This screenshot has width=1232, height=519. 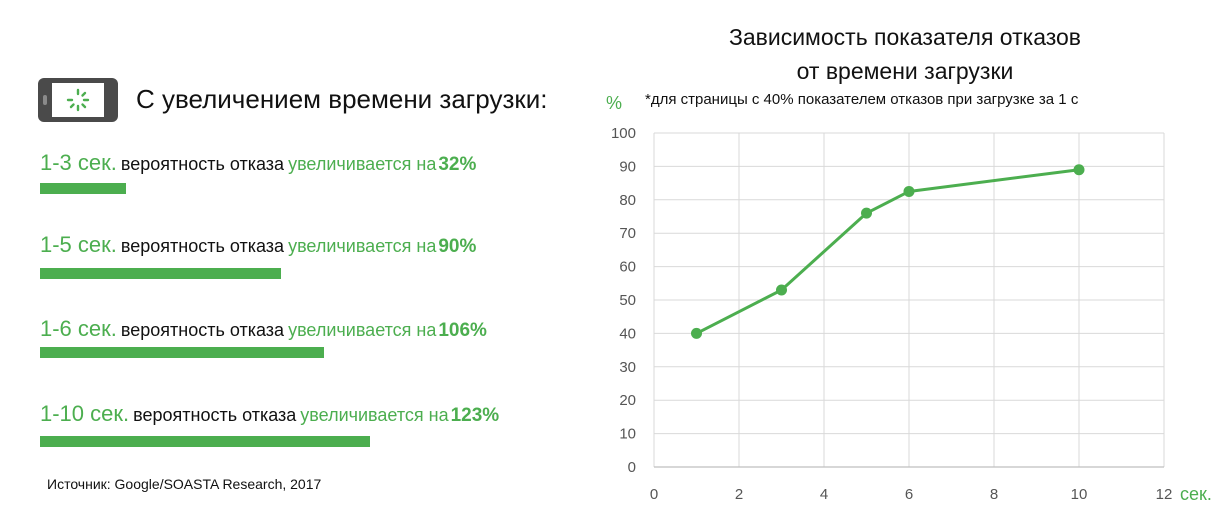 I want to click on x-tick-label: 0, so click(x=654, y=494).